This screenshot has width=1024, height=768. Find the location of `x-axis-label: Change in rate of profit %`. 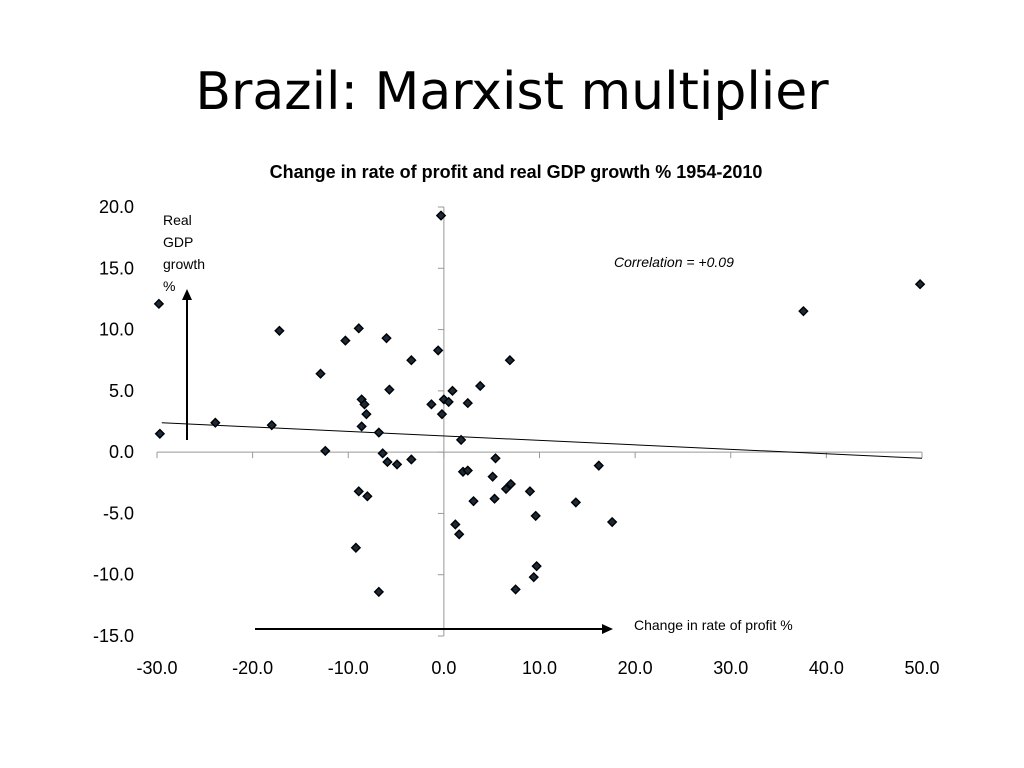

x-axis-label: Change in rate of profit % is located at coordinates (713, 625).